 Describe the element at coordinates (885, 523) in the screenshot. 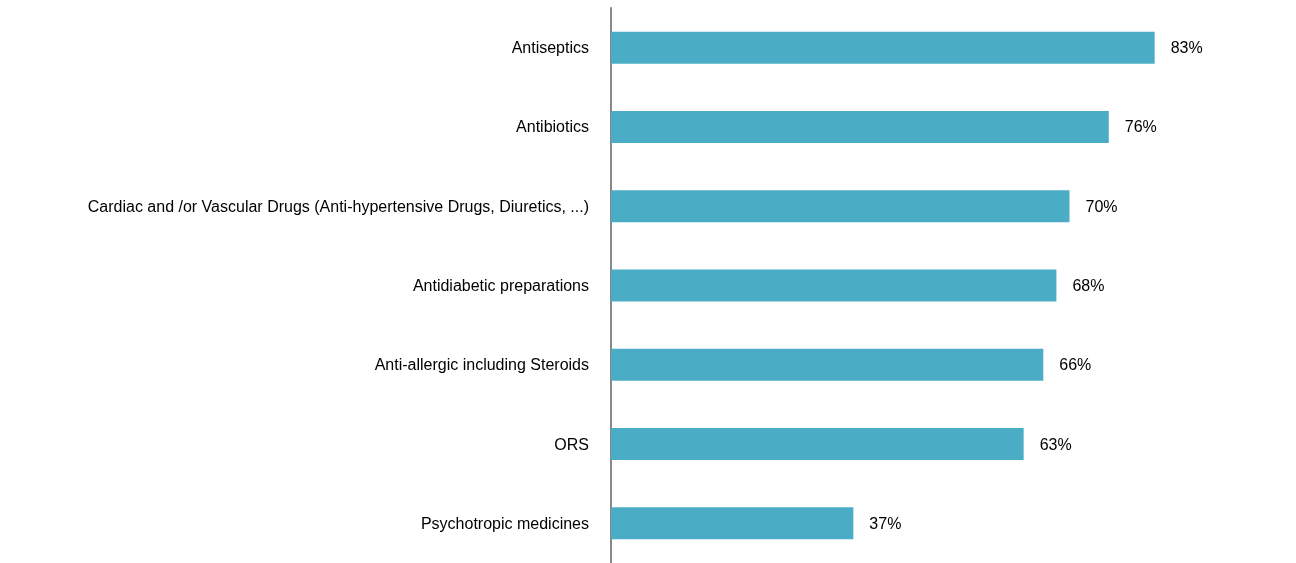

I see `data-label: 37%` at that location.